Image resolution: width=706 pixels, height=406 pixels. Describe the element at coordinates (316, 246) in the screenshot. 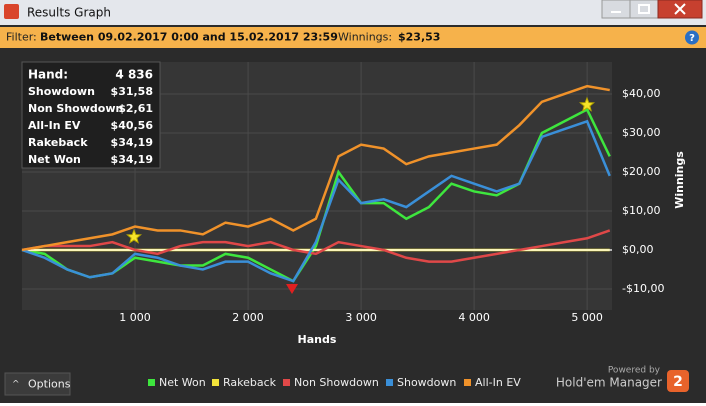

I see `series-line` at that location.